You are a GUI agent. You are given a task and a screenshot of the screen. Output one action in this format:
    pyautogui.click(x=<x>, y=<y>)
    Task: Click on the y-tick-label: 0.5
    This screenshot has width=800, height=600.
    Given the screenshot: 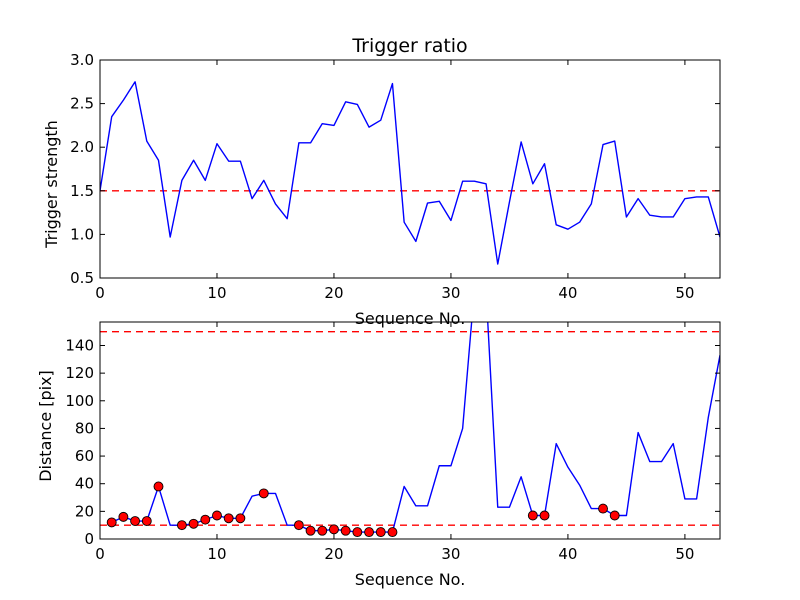 What is the action you would take?
    pyautogui.click(x=82, y=278)
    